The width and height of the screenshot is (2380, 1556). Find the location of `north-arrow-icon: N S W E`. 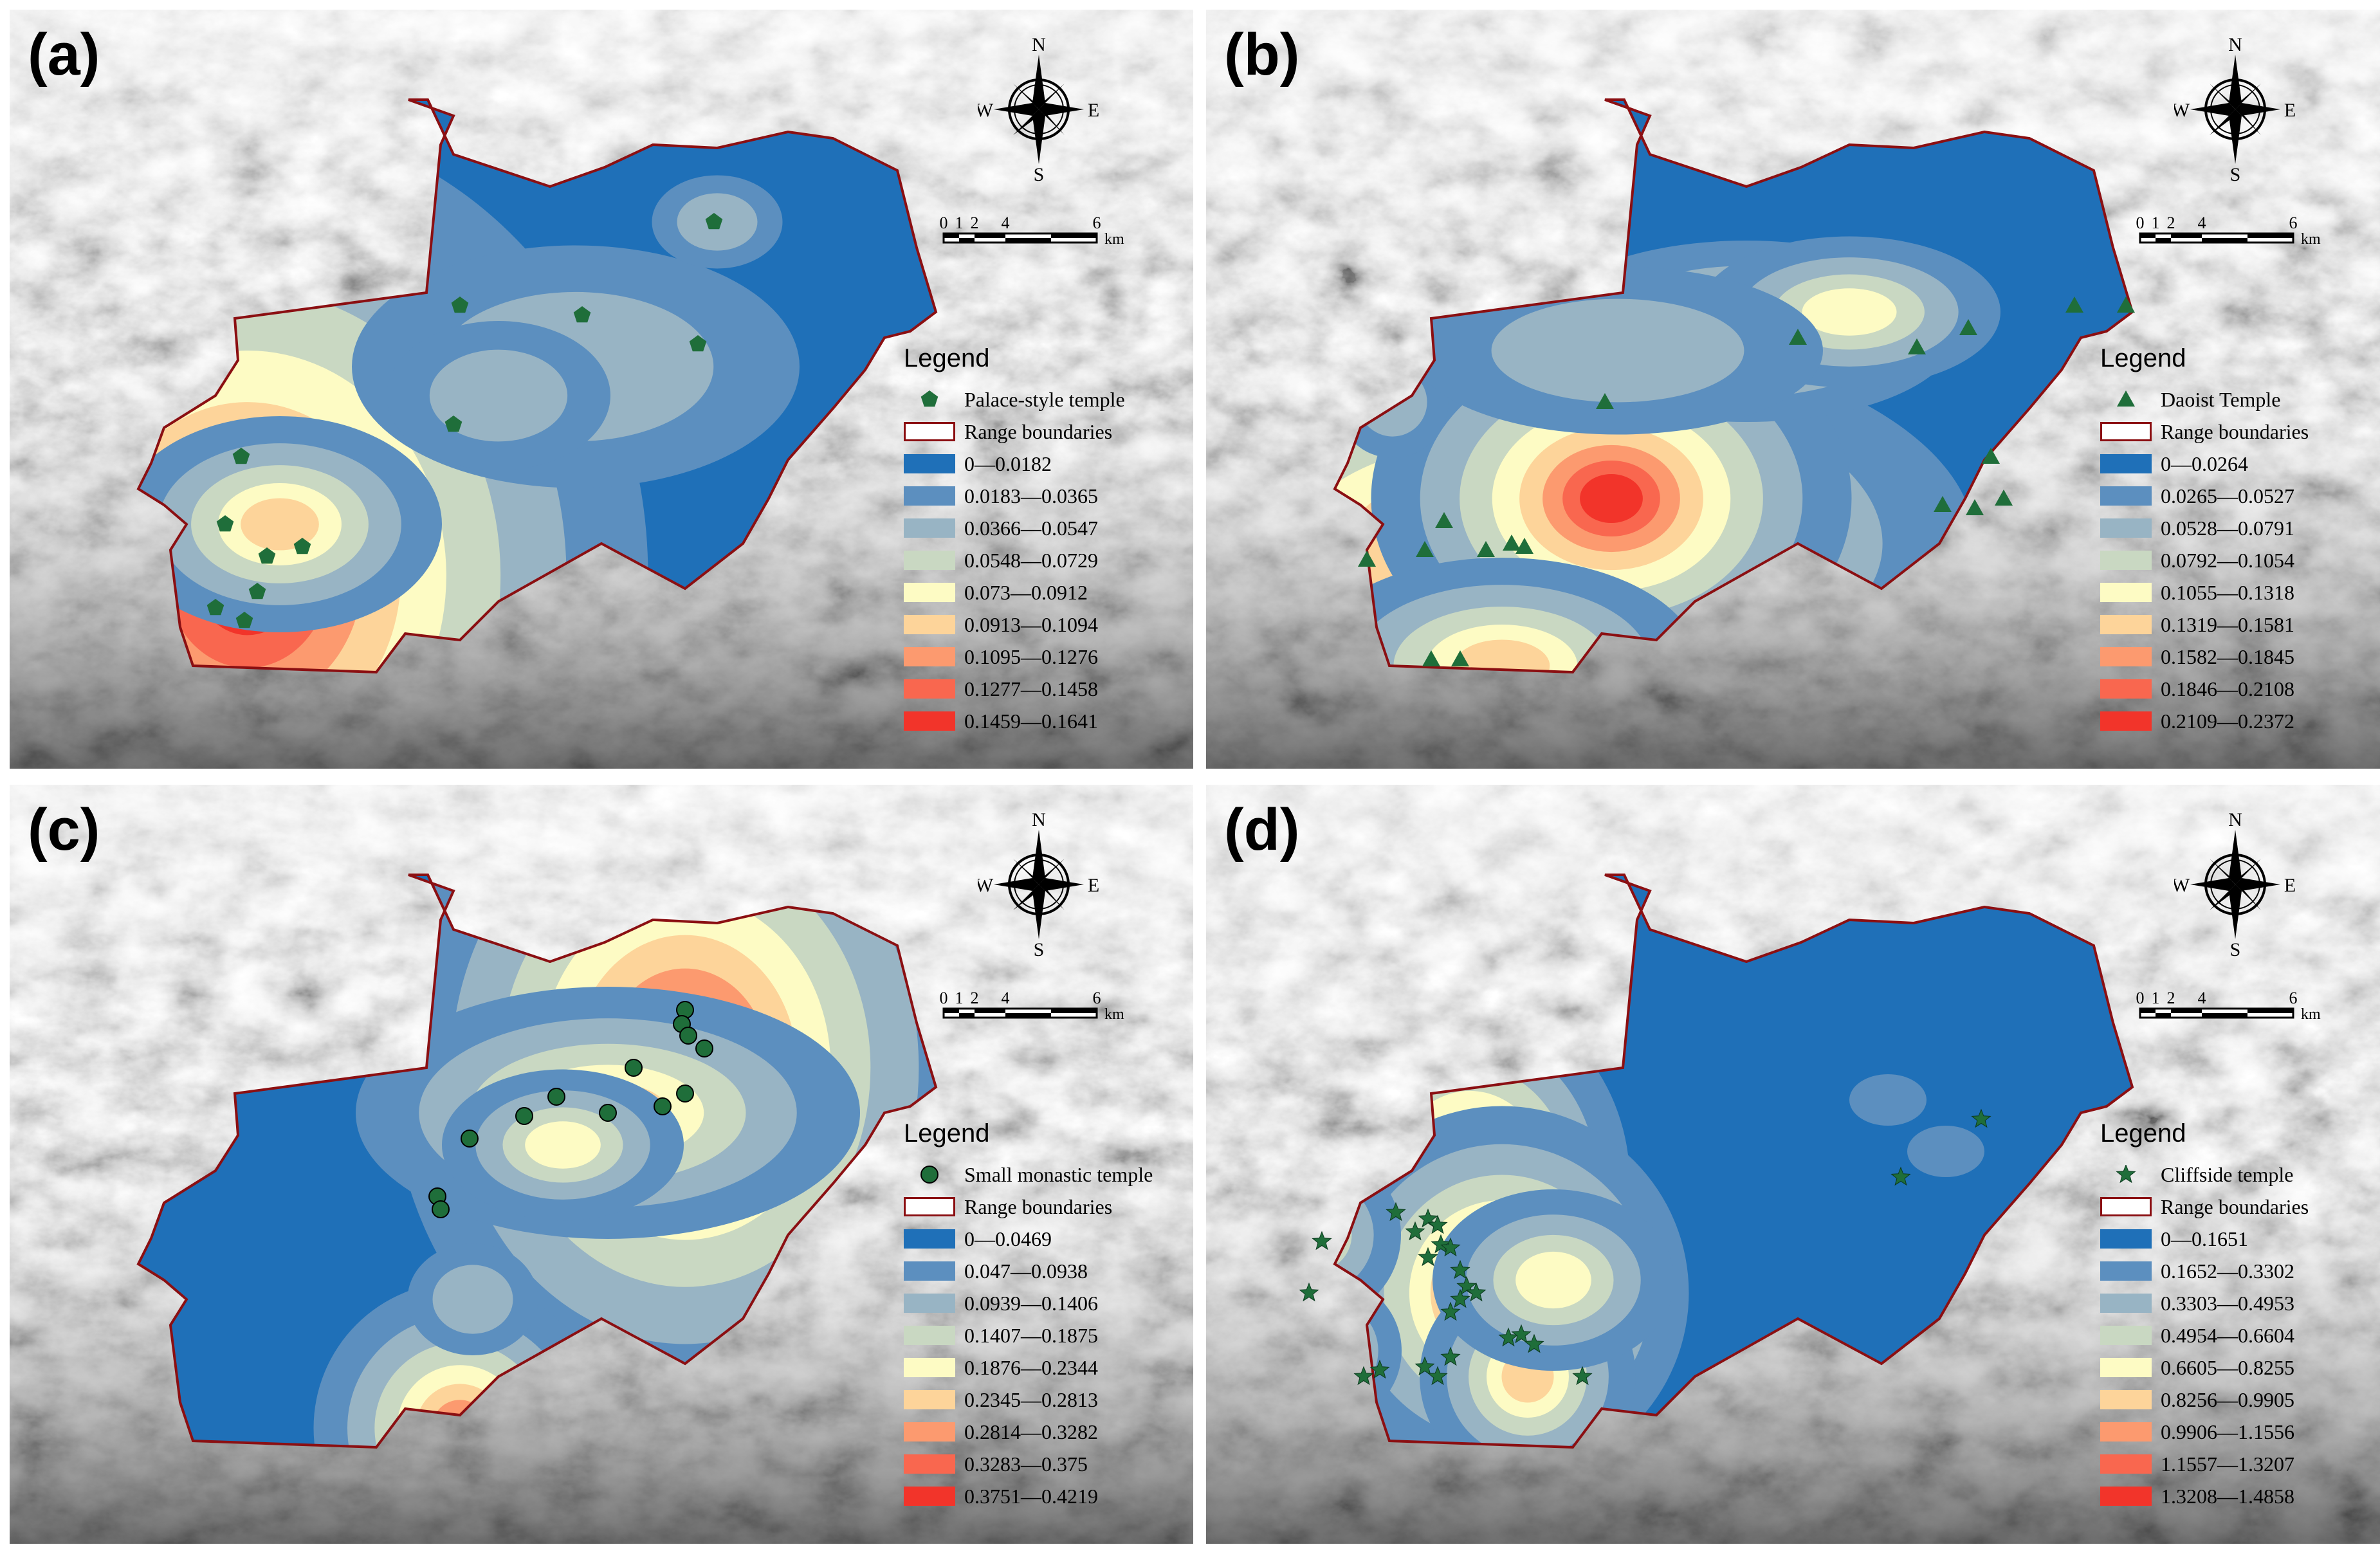

north-arrow-icon: N S W E is located at coordinates (2235, 109).